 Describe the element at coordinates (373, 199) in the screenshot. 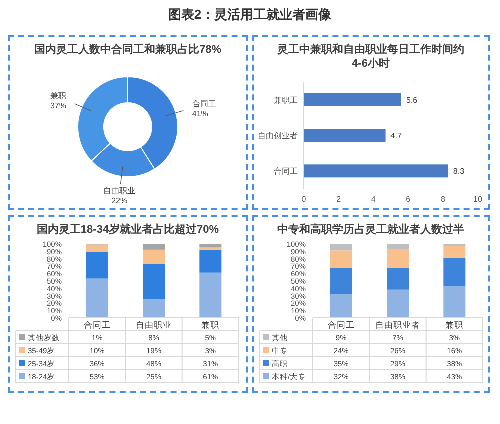

I see `x-tick-label: 4` at that location.